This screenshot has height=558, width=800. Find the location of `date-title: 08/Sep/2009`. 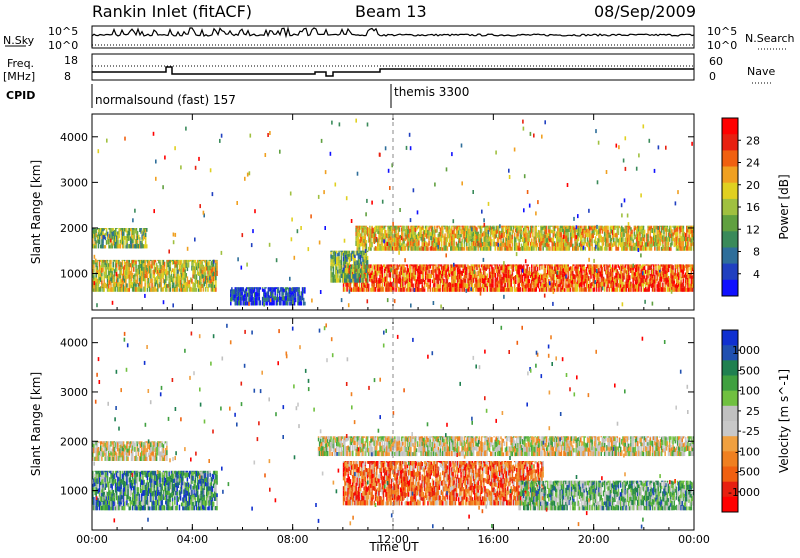

date-title: 08/Sep/2009 is located at coordinates (645, 11).